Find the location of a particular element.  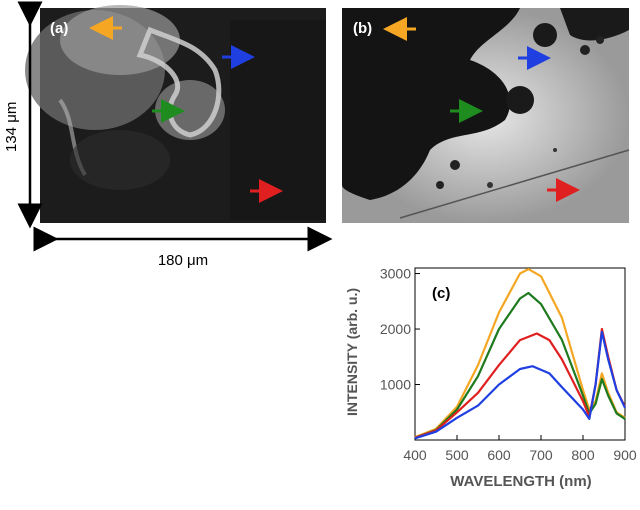

x-tick-label: 500 is located at coordinates (457, 455).